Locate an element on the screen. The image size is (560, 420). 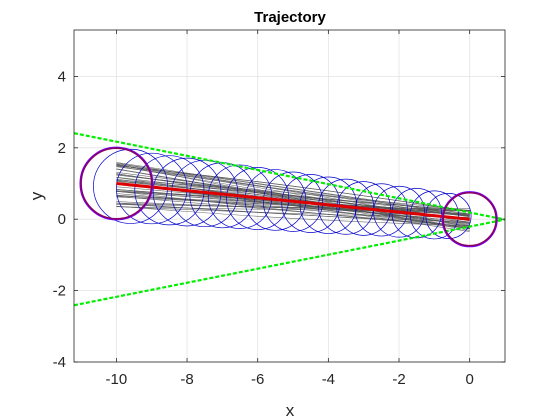
mean-trajectory-line is located at coordinates (293, 201).